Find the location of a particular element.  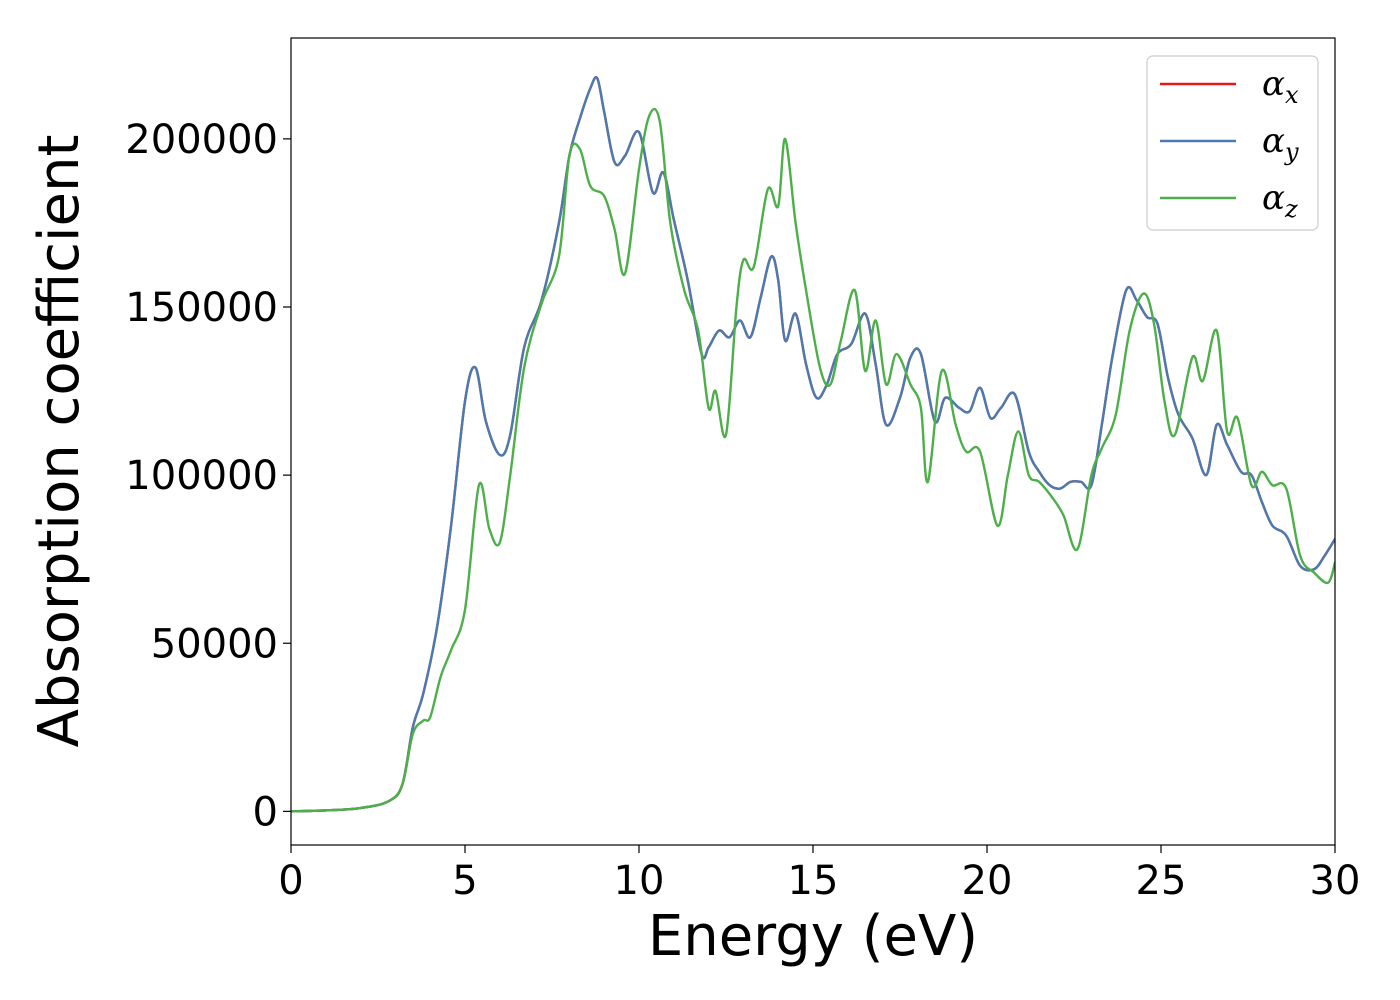

y-tick-label: 100000 is located at coordinates (201, 476).